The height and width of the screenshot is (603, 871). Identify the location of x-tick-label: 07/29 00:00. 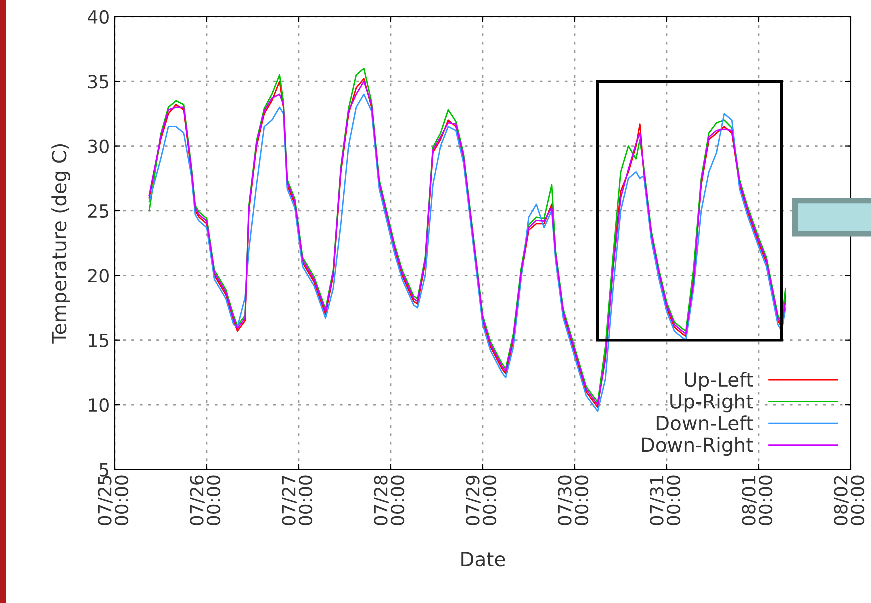
(481, 501).